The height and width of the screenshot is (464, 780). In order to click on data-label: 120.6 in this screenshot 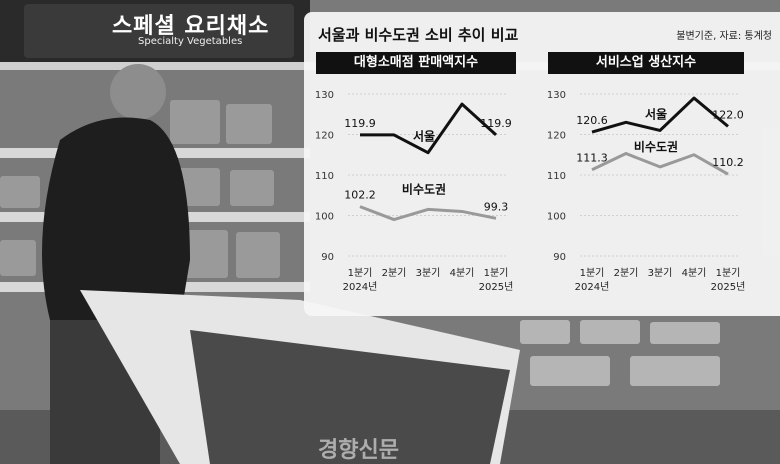, I will do `click(592, 120)`.